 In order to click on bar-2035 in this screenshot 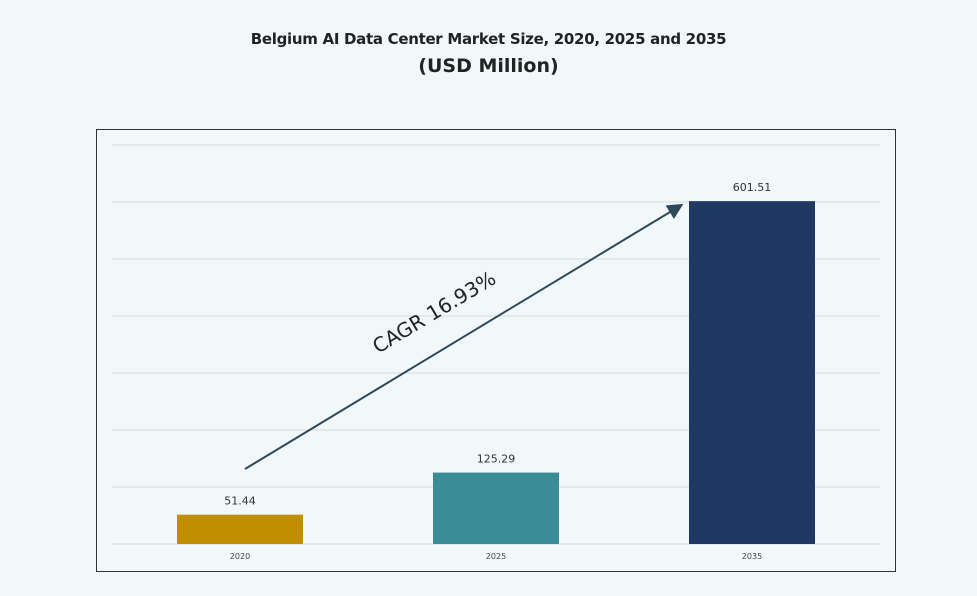, I will do `click(752, 373)`.